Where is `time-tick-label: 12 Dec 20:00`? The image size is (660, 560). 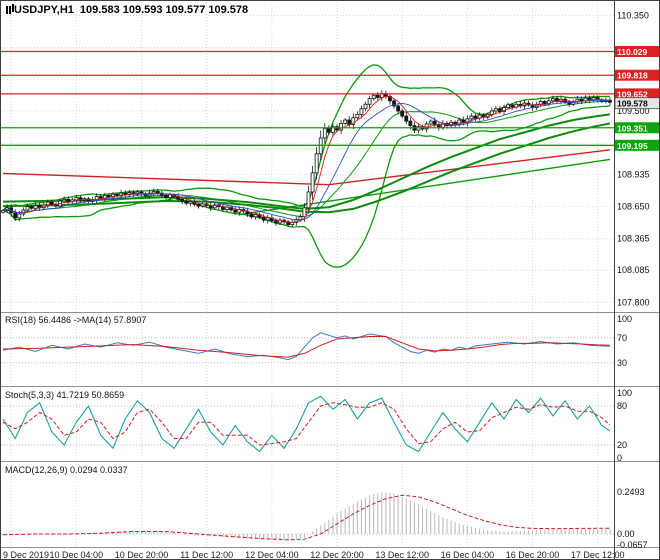 time-tick-label: 12 Dec 20:00 is located at coordinates (337, 555).